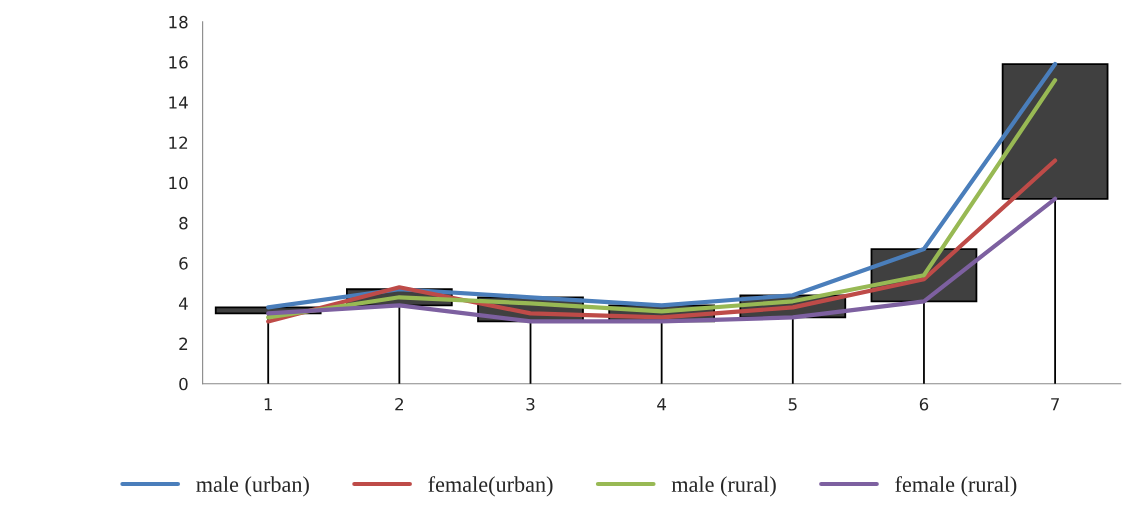 This screenshot has height=520, width=1132. I want to click on x-tick-label: 3, so click(530, 404).